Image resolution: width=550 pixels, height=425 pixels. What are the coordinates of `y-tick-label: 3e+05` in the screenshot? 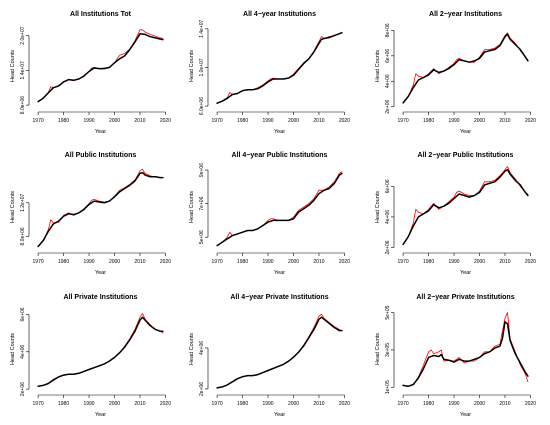 It's located at (388, 350).